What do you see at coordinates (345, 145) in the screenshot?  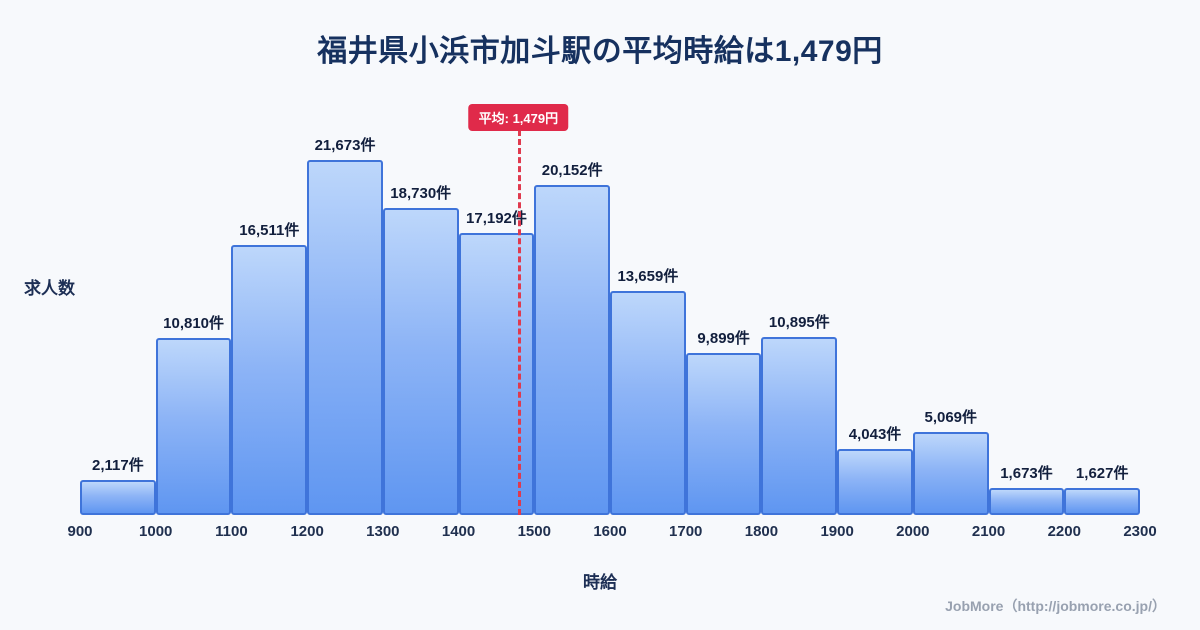 I see `bar-value-label: 21,673件` at bounding box center [345, 145].